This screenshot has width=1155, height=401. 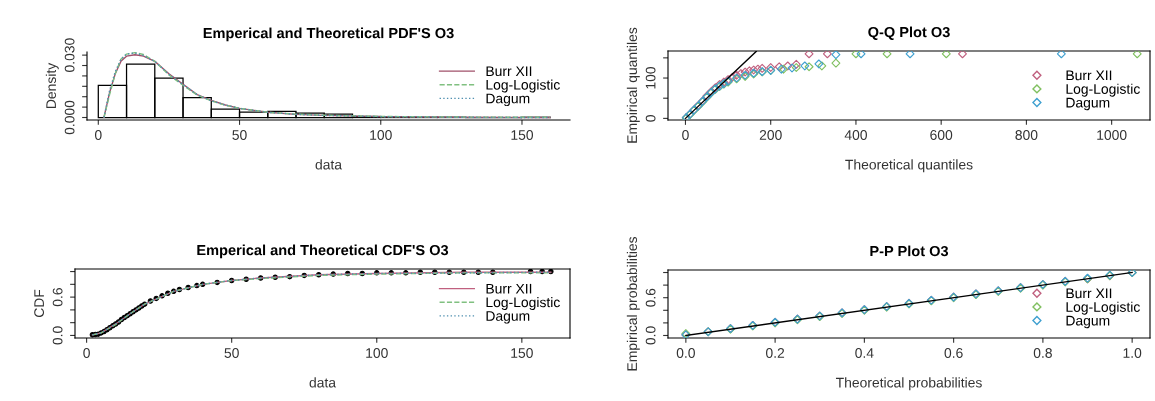 What do you see at coordinates (650, 118) in the screenshot?
I see `y-tick-label: 0` at bounding box center [650, 118].